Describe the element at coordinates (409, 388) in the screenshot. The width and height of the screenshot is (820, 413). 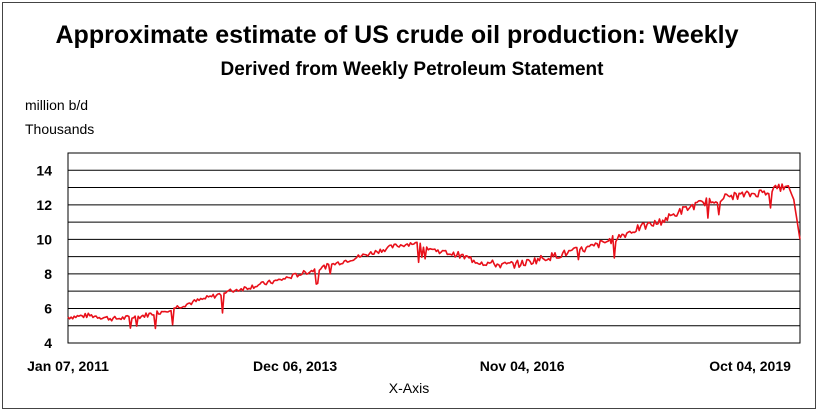
I see `x-axis-label: X-Axis` at that location.